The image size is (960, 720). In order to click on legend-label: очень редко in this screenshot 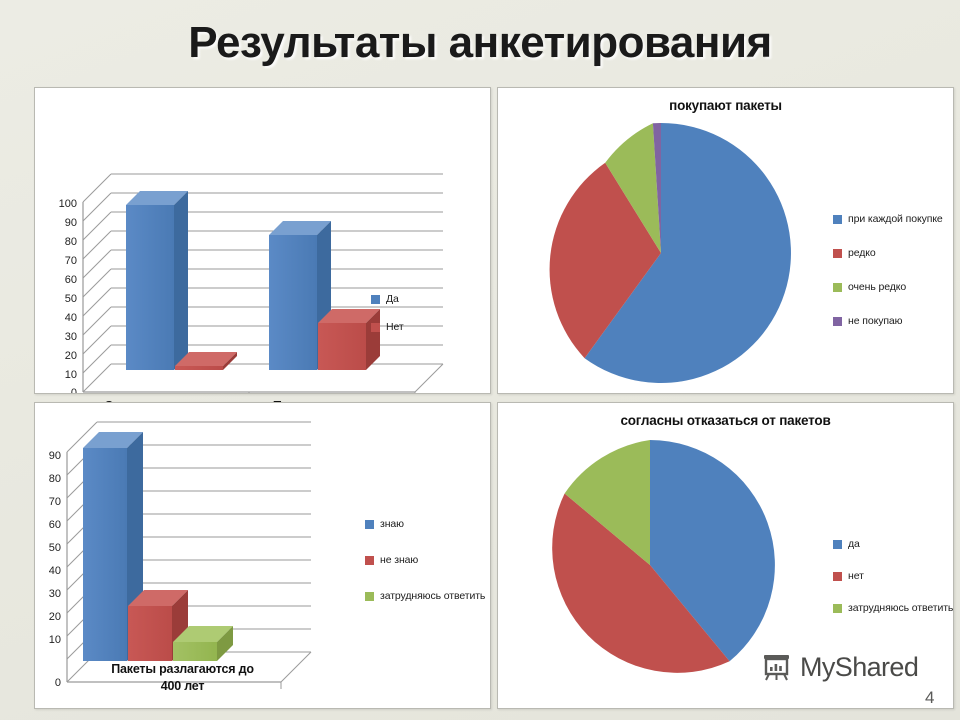, I will do `click(877, 287)`.